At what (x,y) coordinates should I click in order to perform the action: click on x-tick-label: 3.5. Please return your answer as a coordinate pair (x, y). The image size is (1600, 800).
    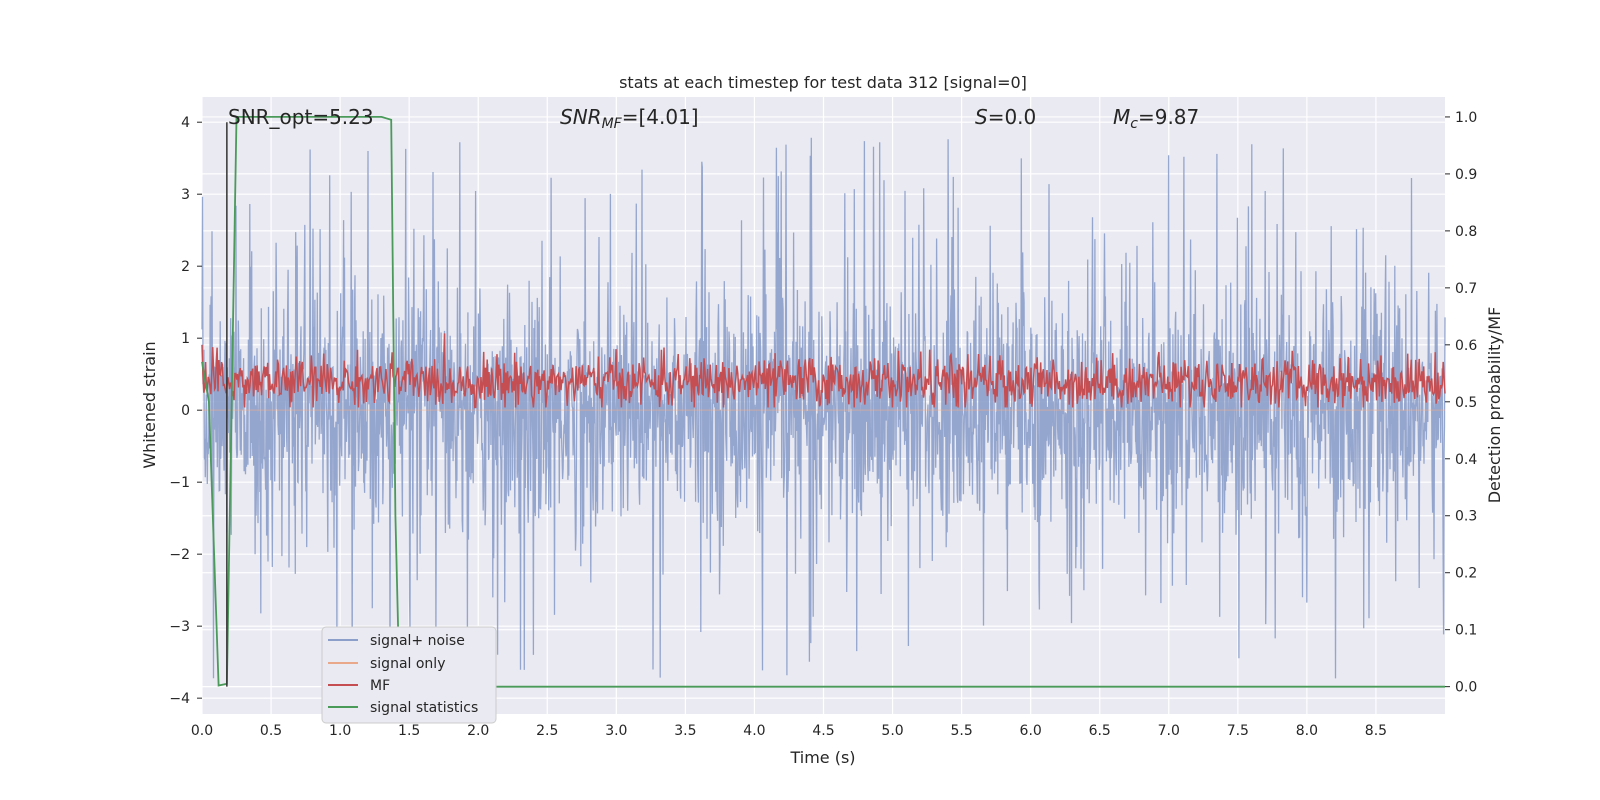
    Looking at the image, I should click on (685, 731).